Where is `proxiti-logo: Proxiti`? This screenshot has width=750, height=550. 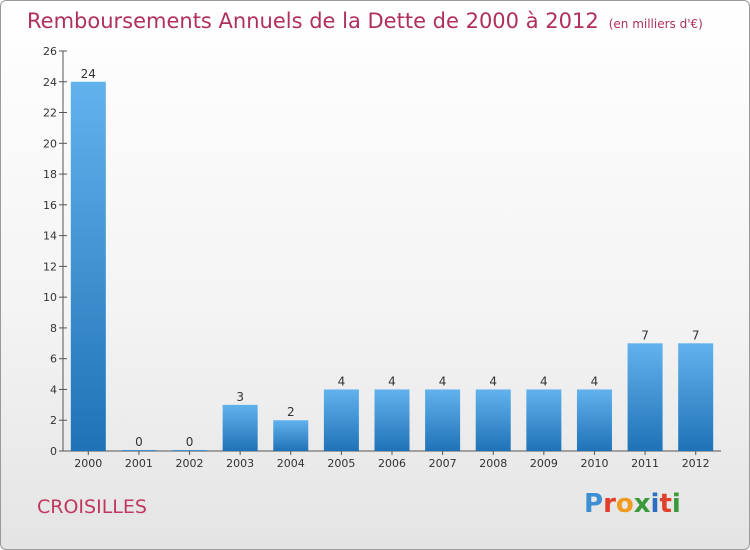 proxiti-logo: Proxiti is located at coordinates (632, 504).